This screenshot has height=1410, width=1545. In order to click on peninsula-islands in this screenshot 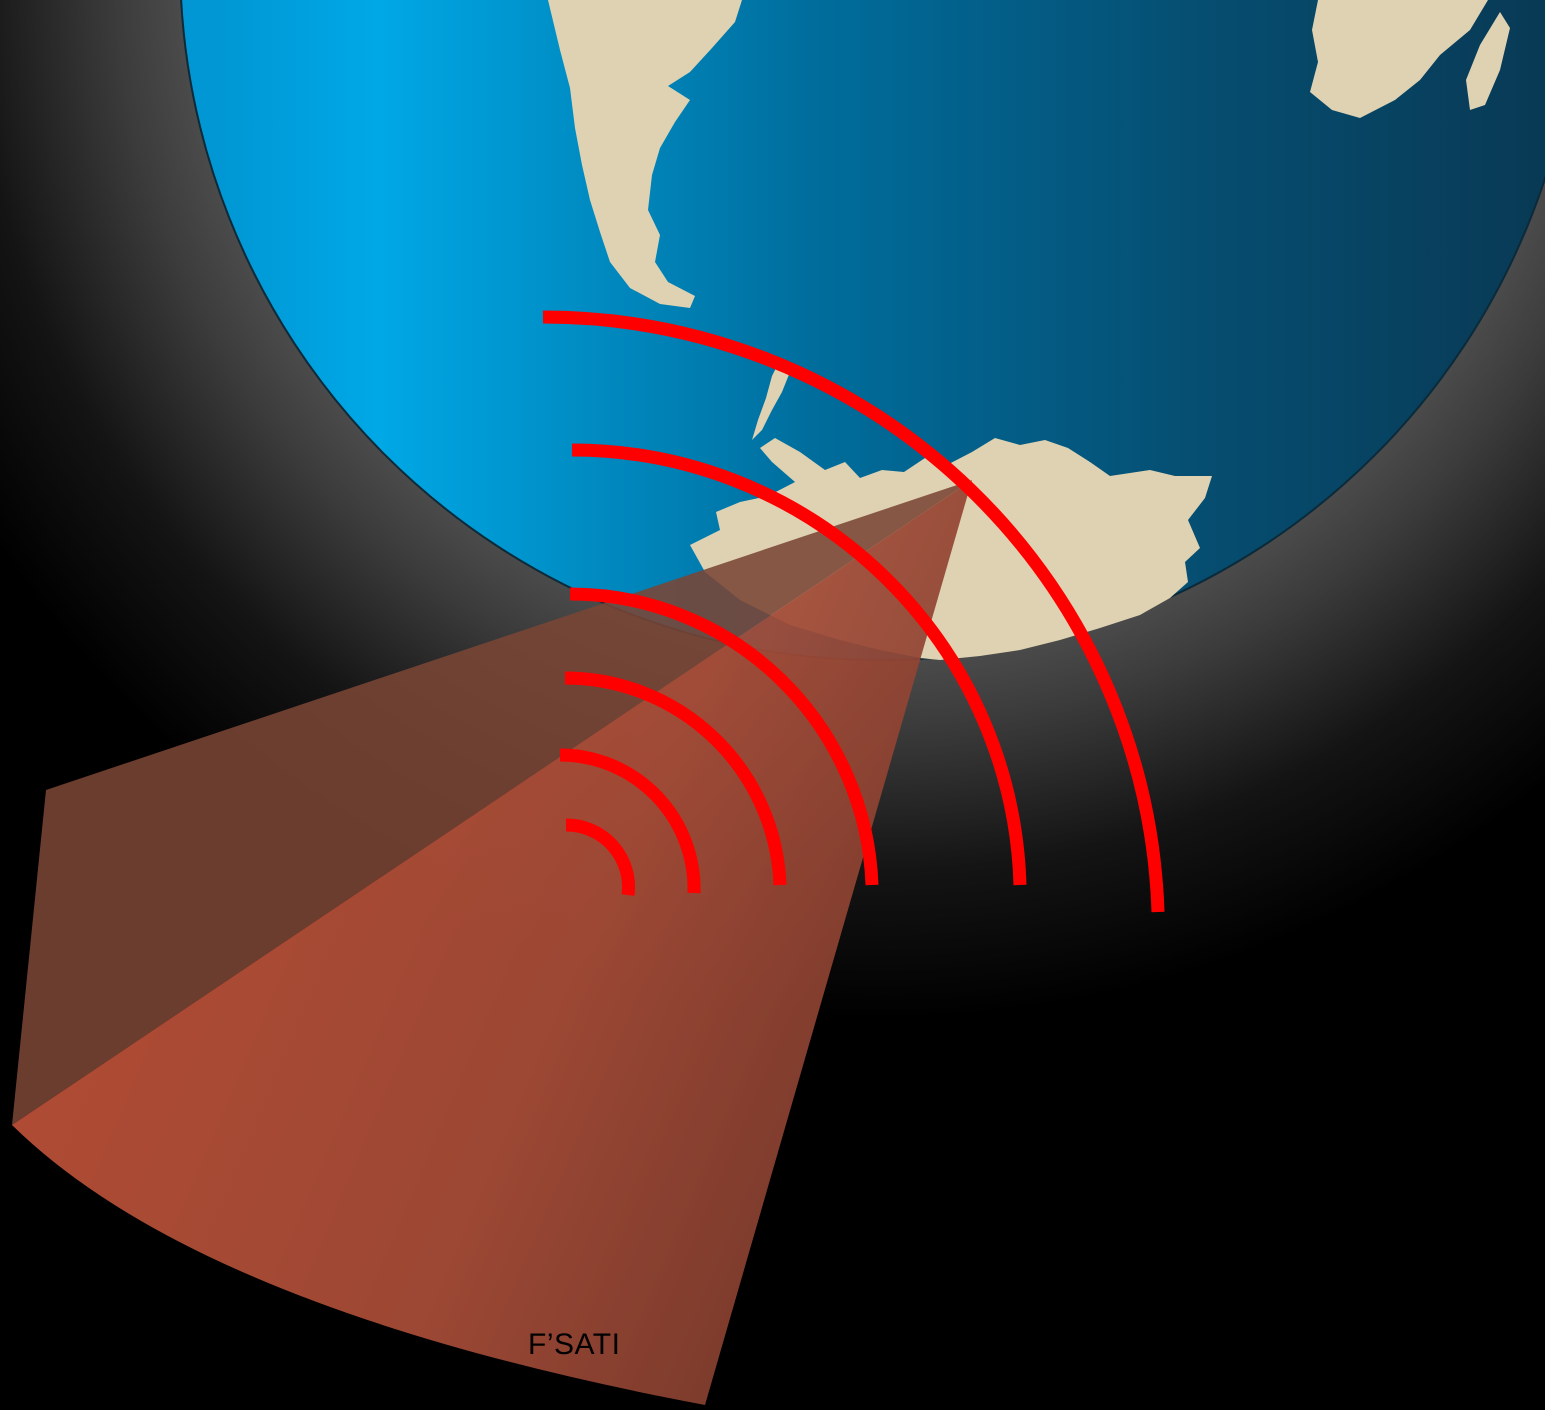, I will do `click(771, 400)`.